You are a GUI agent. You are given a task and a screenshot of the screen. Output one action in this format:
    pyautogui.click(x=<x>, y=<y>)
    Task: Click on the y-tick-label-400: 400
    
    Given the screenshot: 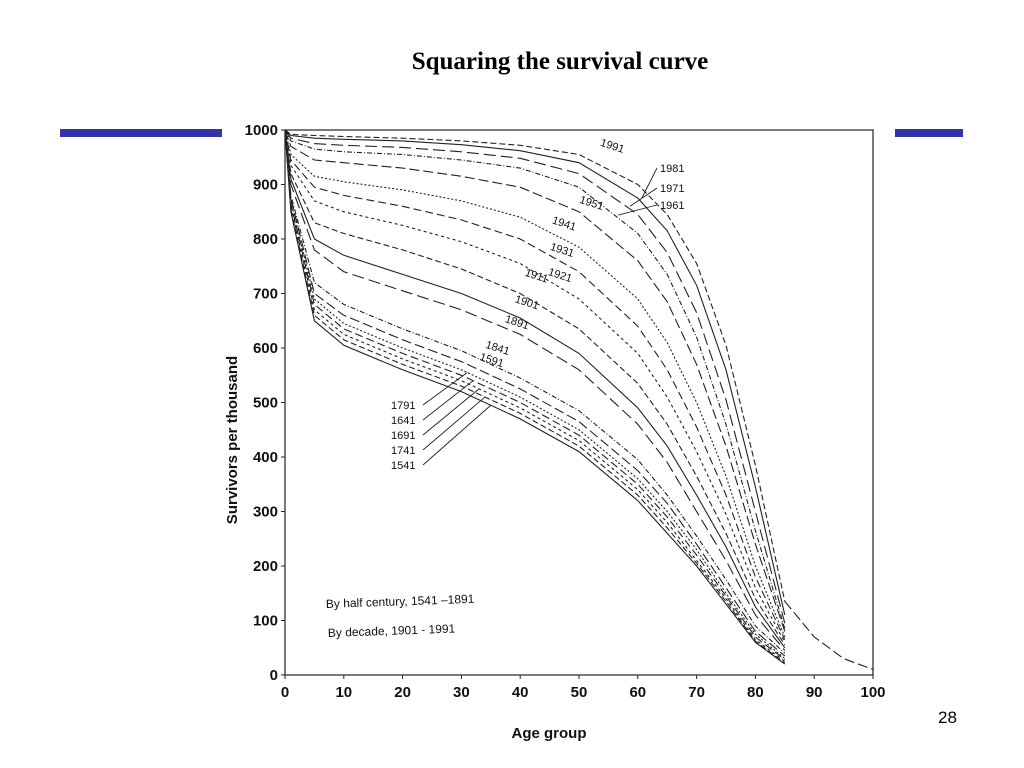 What is the action you would take?
    pyautogui.click(x=265, y=457)
    